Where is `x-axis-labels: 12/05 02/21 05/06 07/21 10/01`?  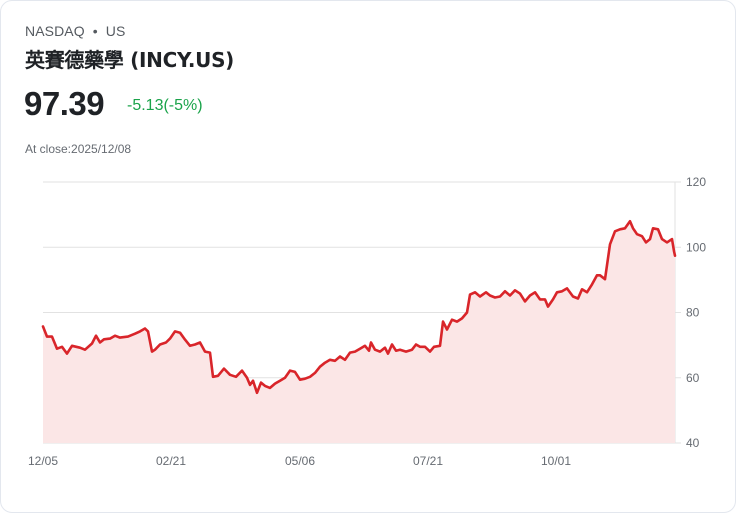 x-axis-labels: 12/05 02/21 05/06 07/21 10/01 is located at coordinates (299, 461).